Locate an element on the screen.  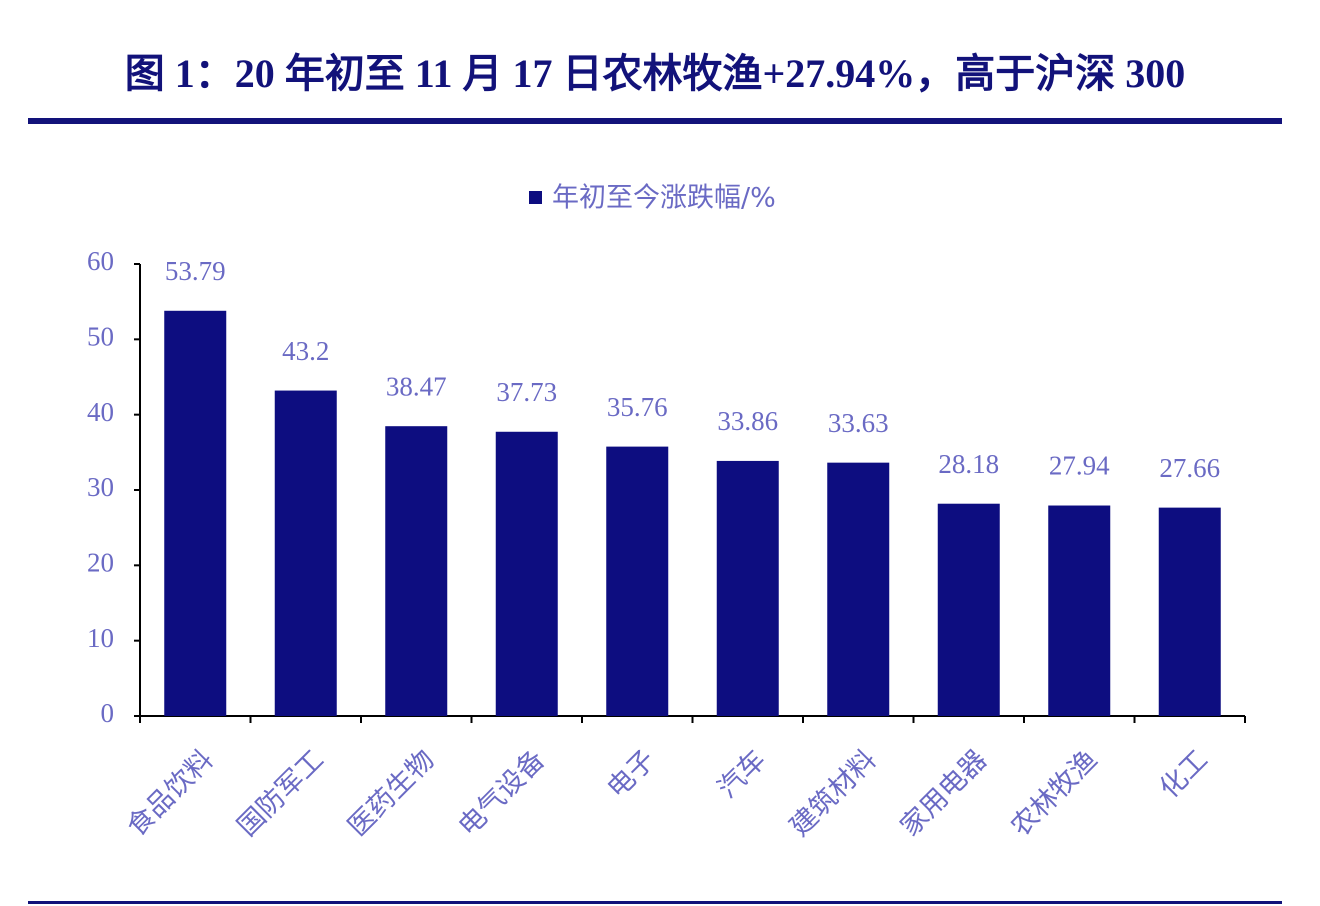
y-tick-label: 20 is located at coordinates (100, 563).